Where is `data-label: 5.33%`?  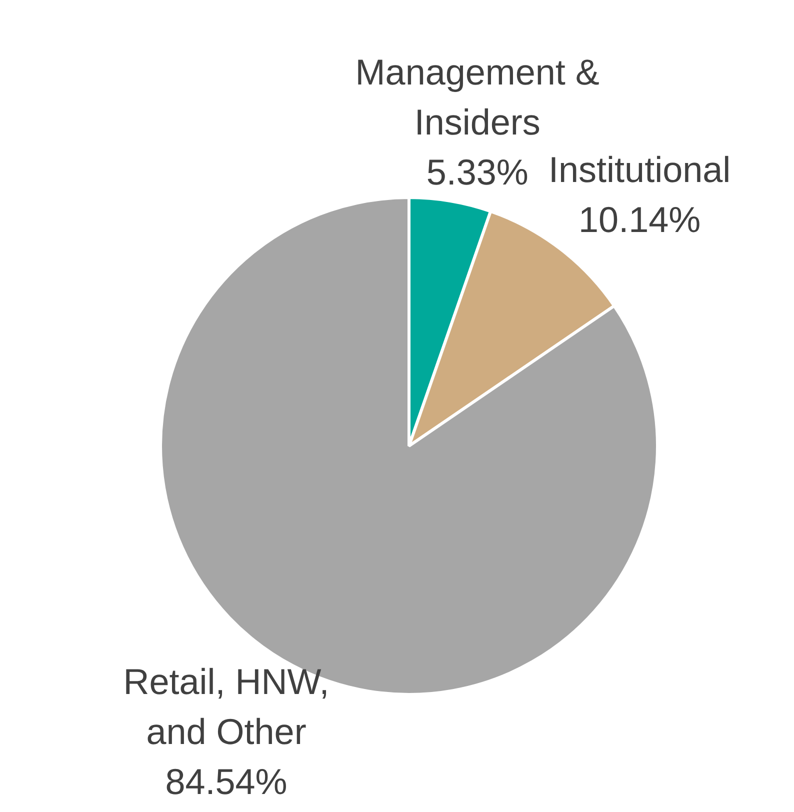 data-label: 5.33% is located at coordinates (477, 172).